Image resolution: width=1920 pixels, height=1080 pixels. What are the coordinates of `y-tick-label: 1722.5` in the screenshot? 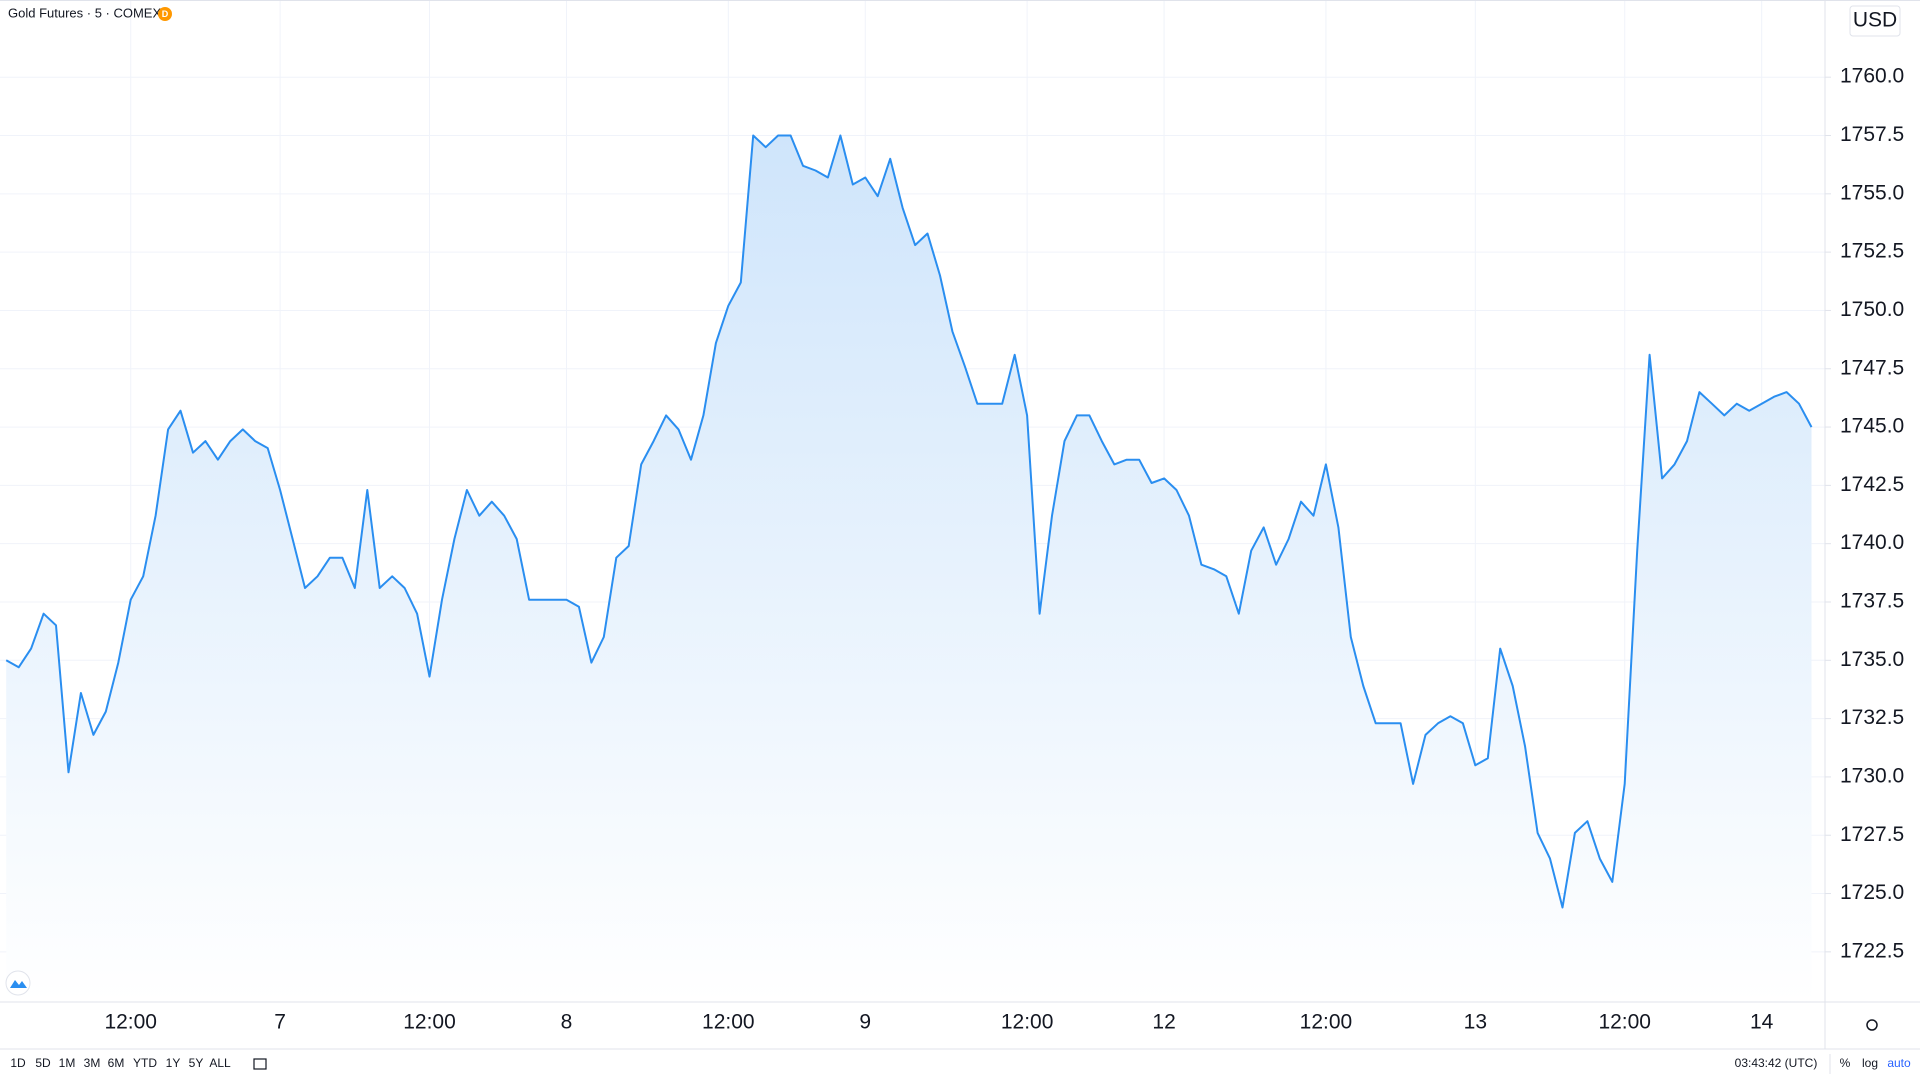 It's located at (1872, 950).